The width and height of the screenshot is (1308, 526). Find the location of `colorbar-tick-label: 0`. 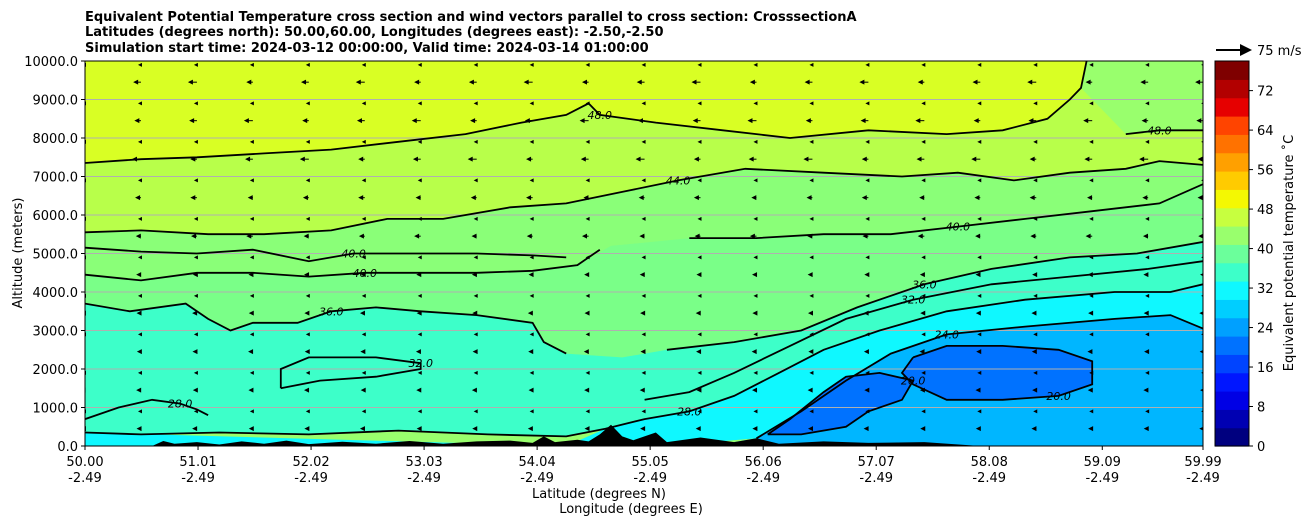

colorbar-tick-label: 0 is located at coordinates (1261, 447).